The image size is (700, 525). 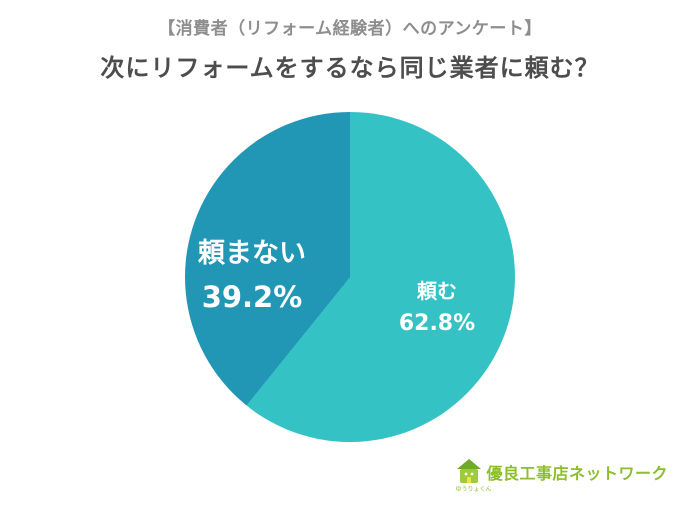 What do you see at coordinates (350, 68) in the screenshot?
I see `page-title: 次にリフォームをするなら同じ業者に頼む？` at bounding box center [350, 68].